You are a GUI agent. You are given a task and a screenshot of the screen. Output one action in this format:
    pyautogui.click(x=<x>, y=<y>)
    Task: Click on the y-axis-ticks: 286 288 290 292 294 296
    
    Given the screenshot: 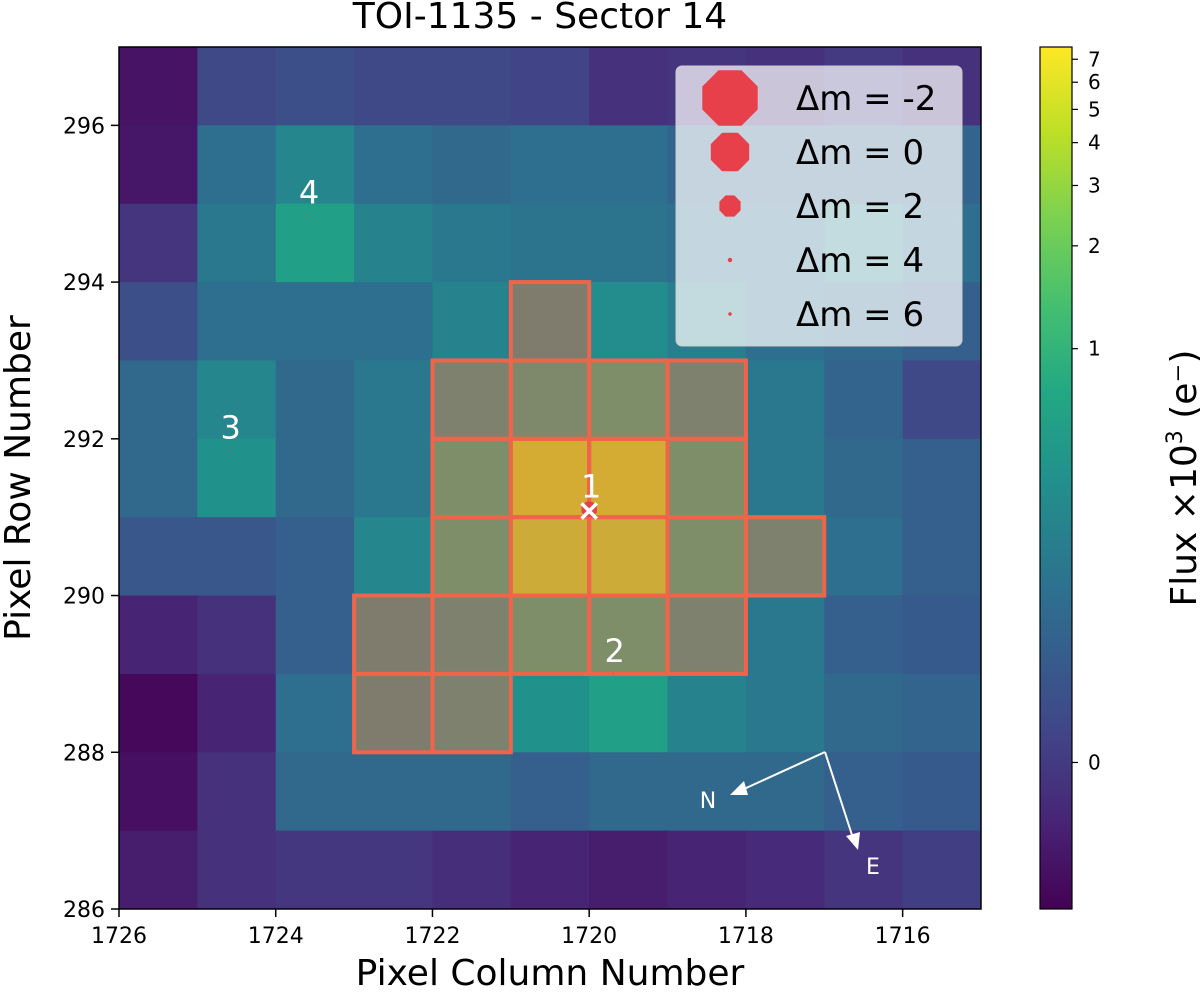 What is the action you would take?
    pyautogui.click(x=91, y=518)
    